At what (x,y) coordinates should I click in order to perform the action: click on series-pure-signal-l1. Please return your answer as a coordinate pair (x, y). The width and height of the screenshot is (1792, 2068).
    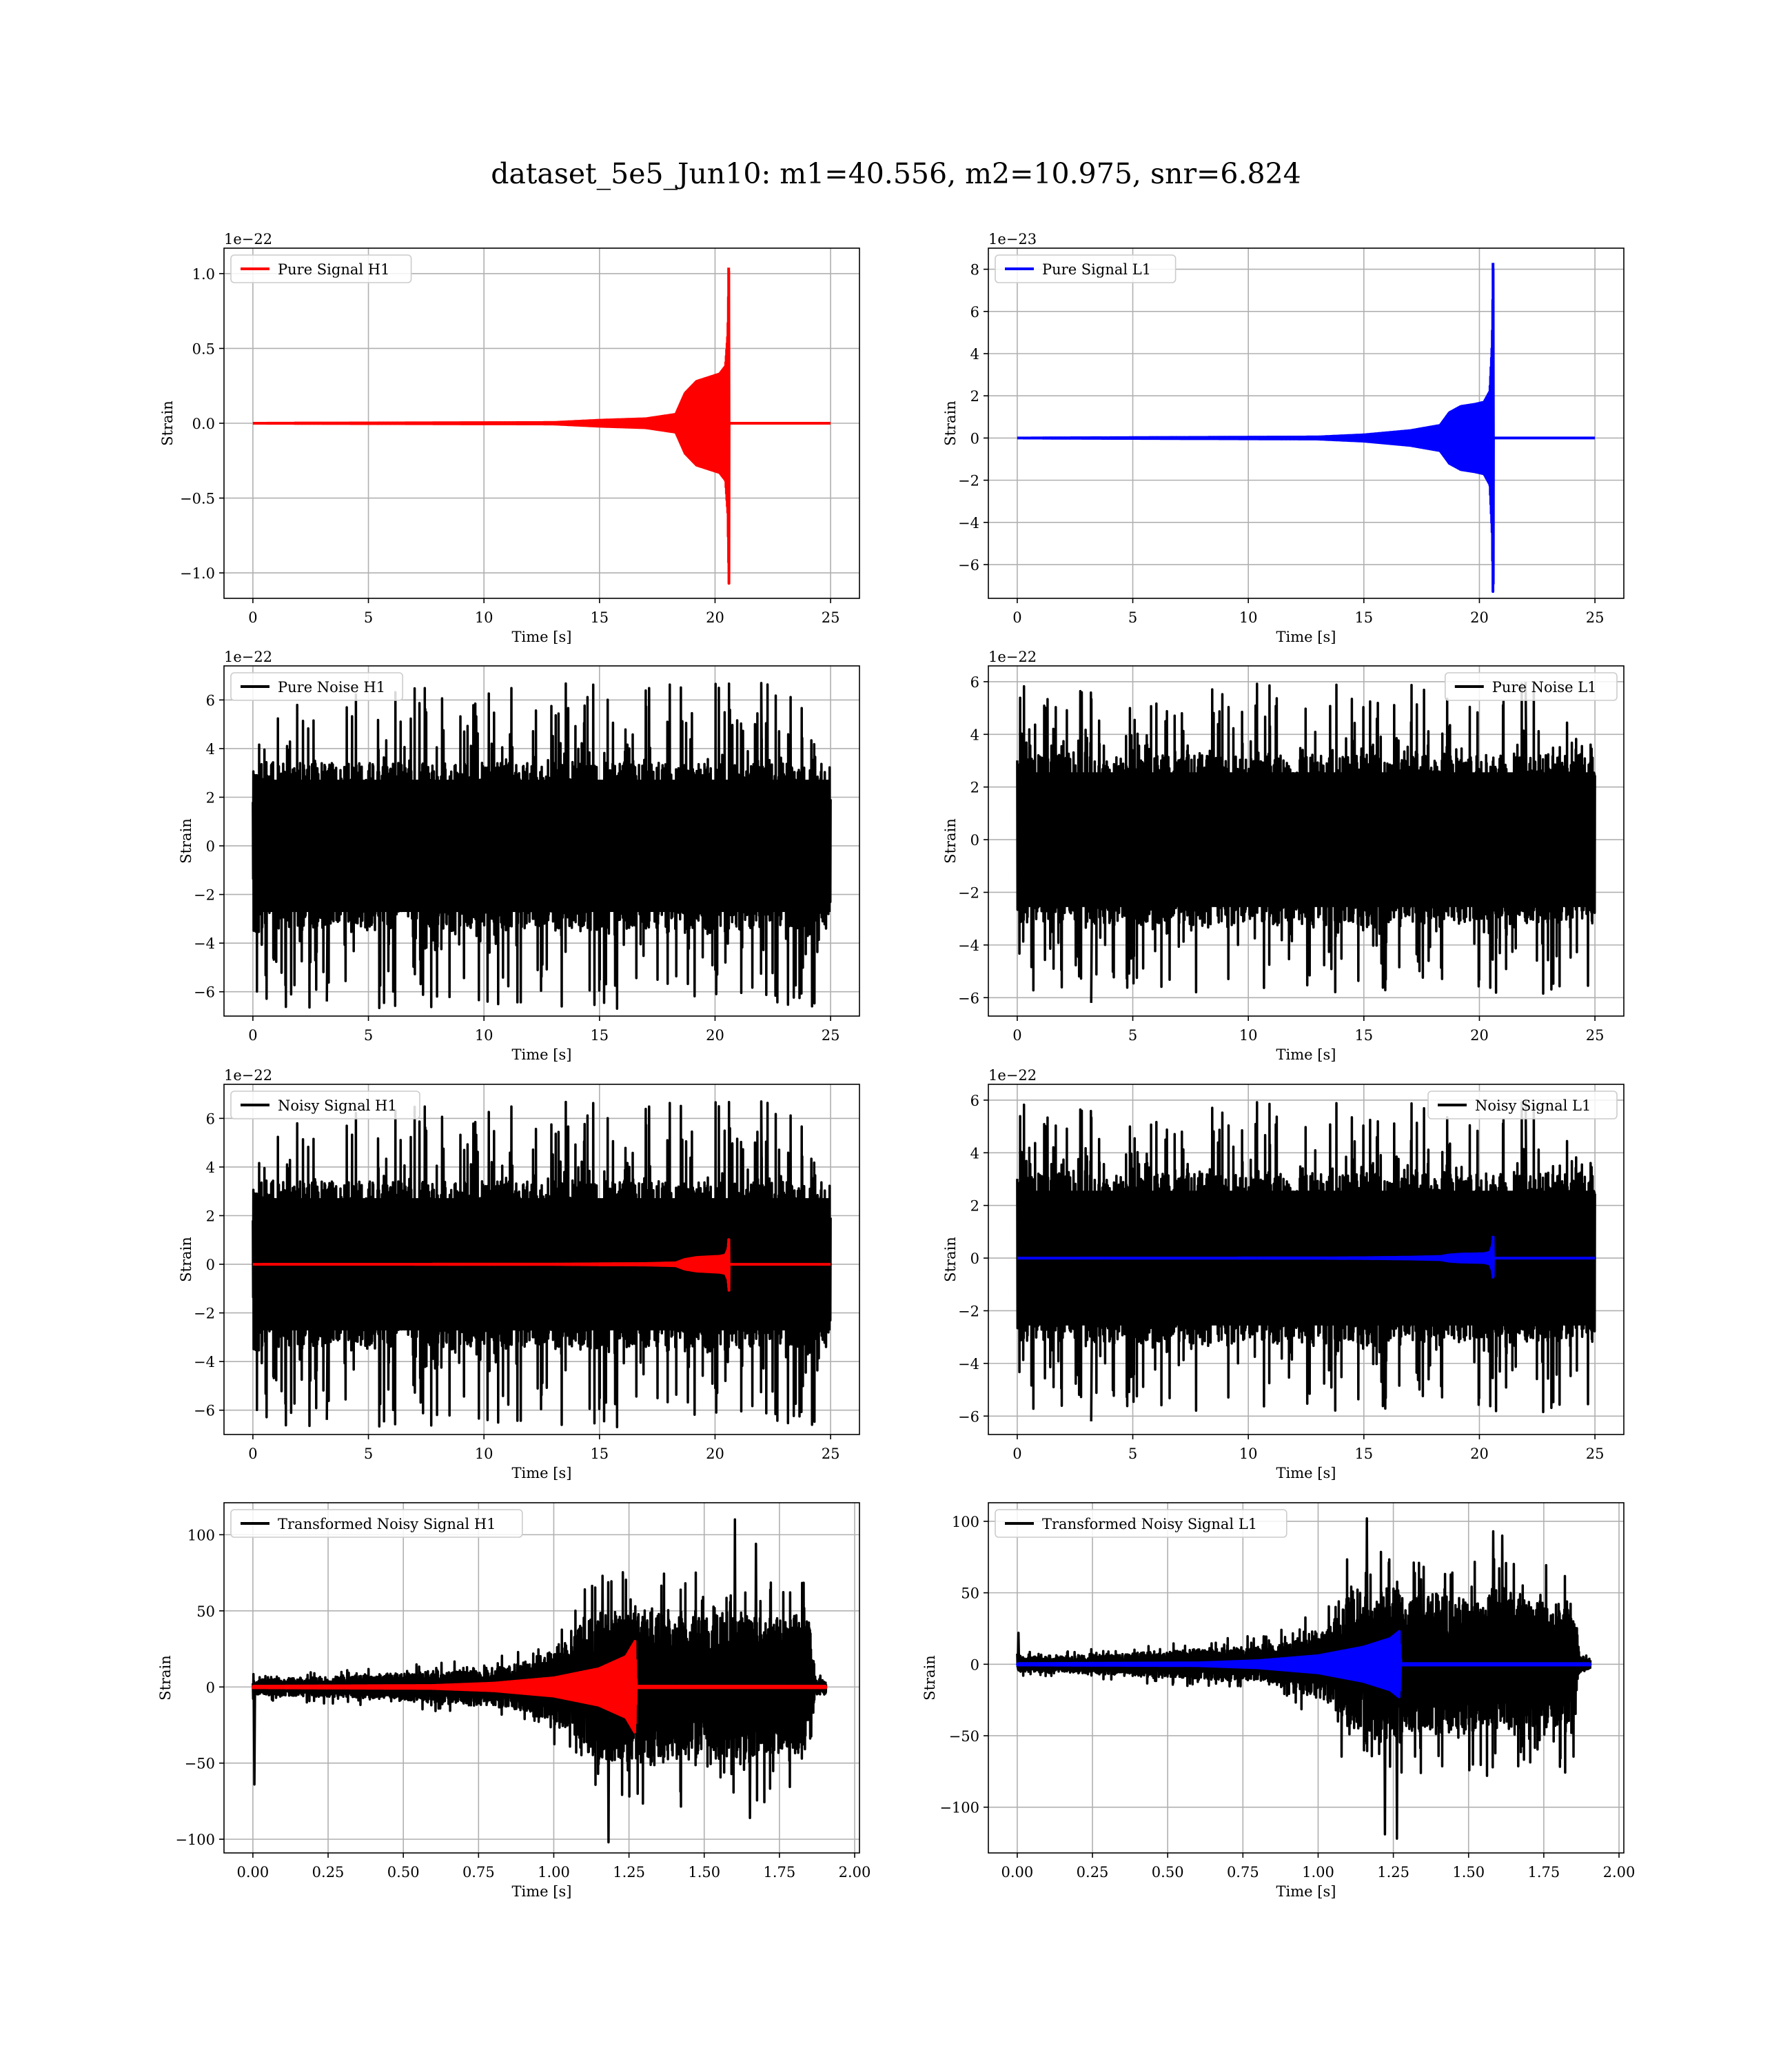
    Looking at the image, I should click on (1306, 428).